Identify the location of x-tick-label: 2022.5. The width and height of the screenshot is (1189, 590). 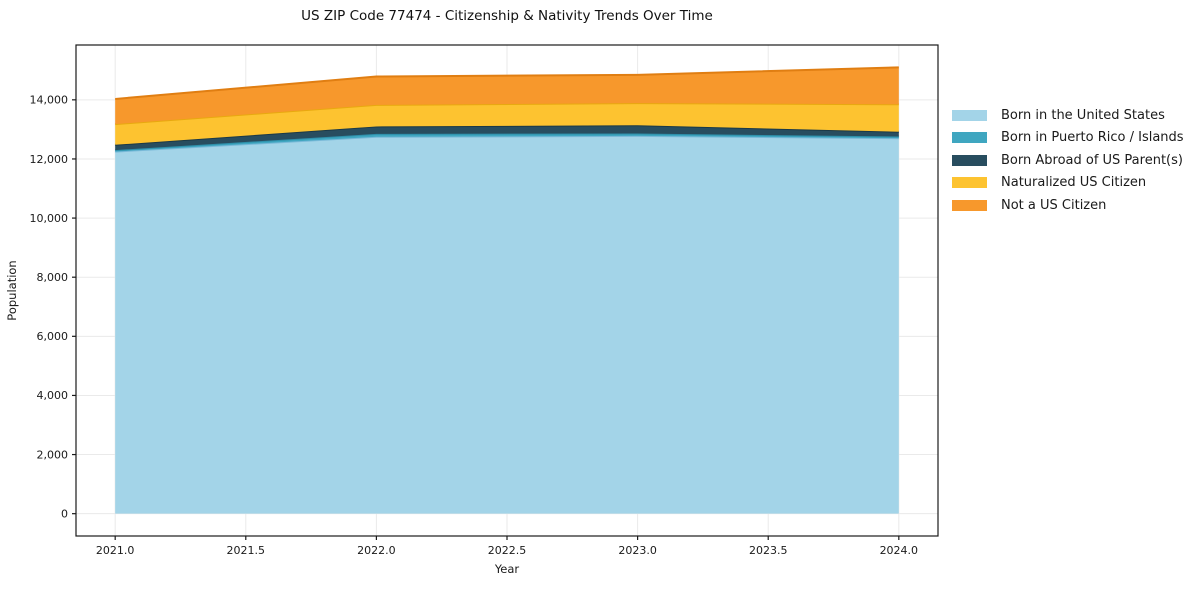
(507, 550).